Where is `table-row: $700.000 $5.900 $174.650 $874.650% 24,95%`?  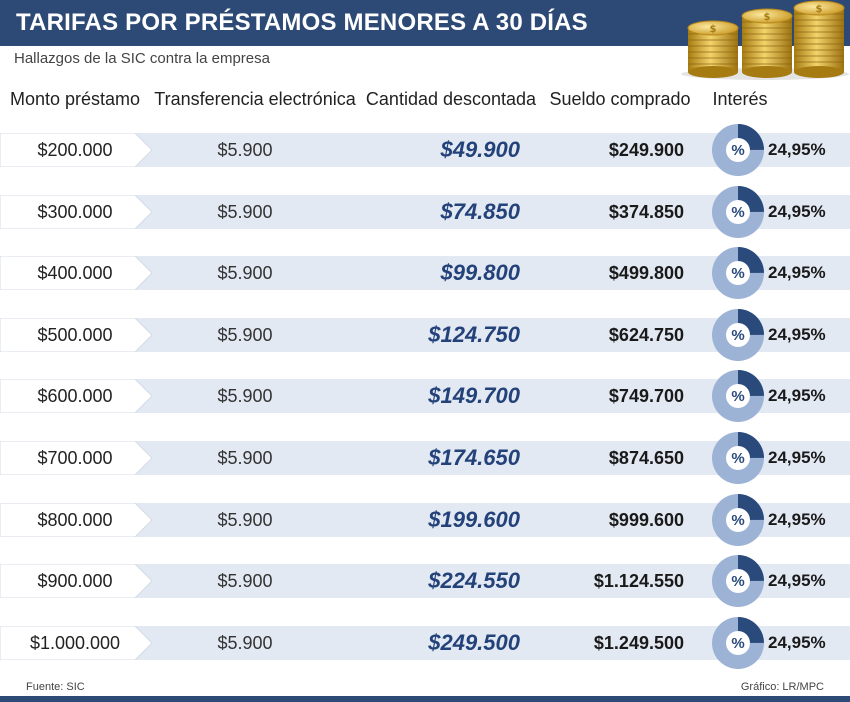
table-row: $700.000 $5.900 $174.650 $874.650% 24,95% is located at coordinates (425, 458).